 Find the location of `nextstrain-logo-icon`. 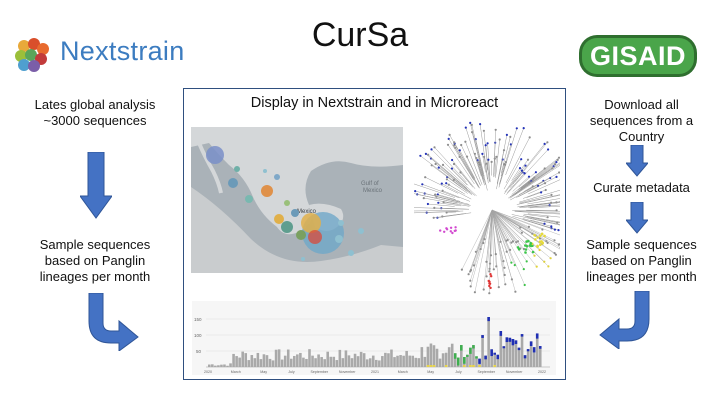

nextstrain-logo-icon is located at coordinates (32, 55).